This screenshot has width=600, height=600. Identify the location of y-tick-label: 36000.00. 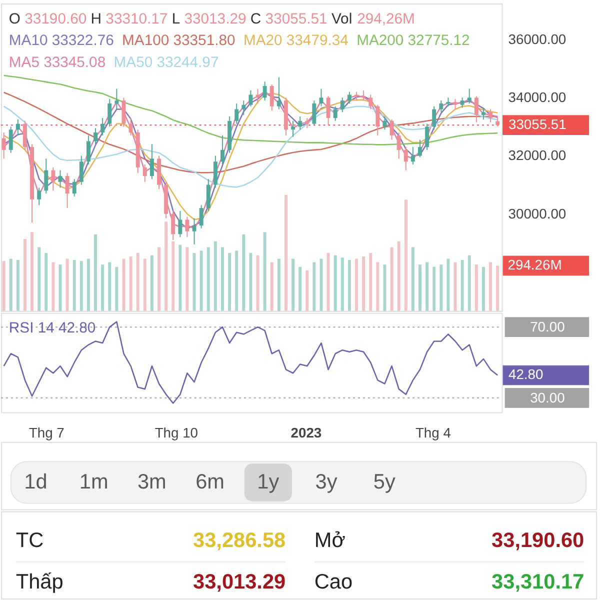
(537, 38).